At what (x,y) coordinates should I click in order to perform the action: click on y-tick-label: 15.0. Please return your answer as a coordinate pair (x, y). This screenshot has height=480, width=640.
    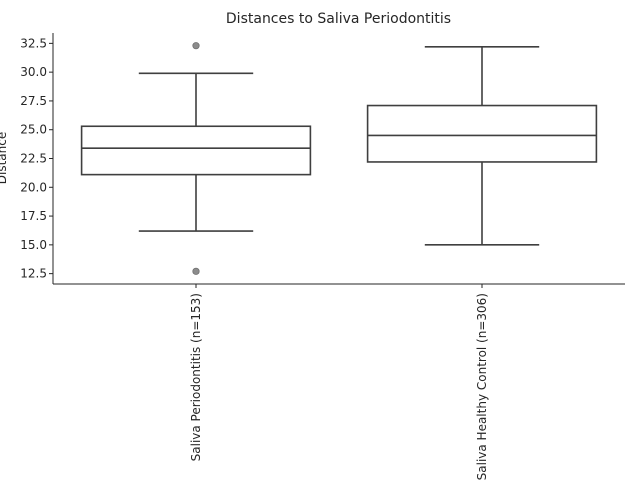
    Looking at the image, I should click on (33, 245).